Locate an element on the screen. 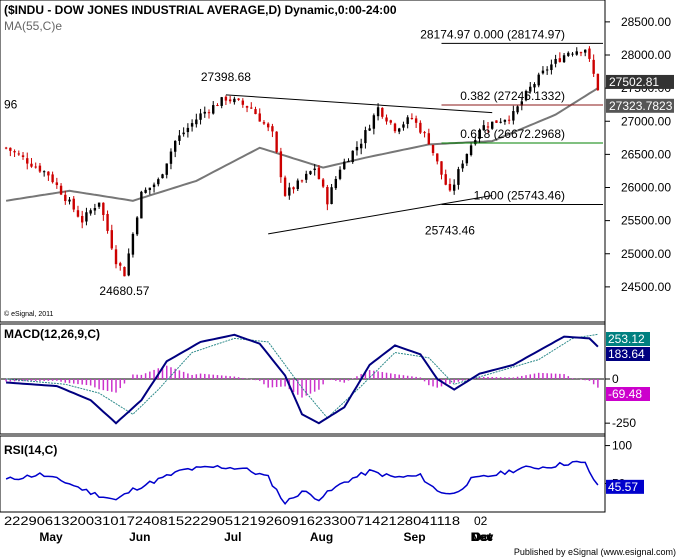  macd-signal-line is located at coordinates (302, 376).